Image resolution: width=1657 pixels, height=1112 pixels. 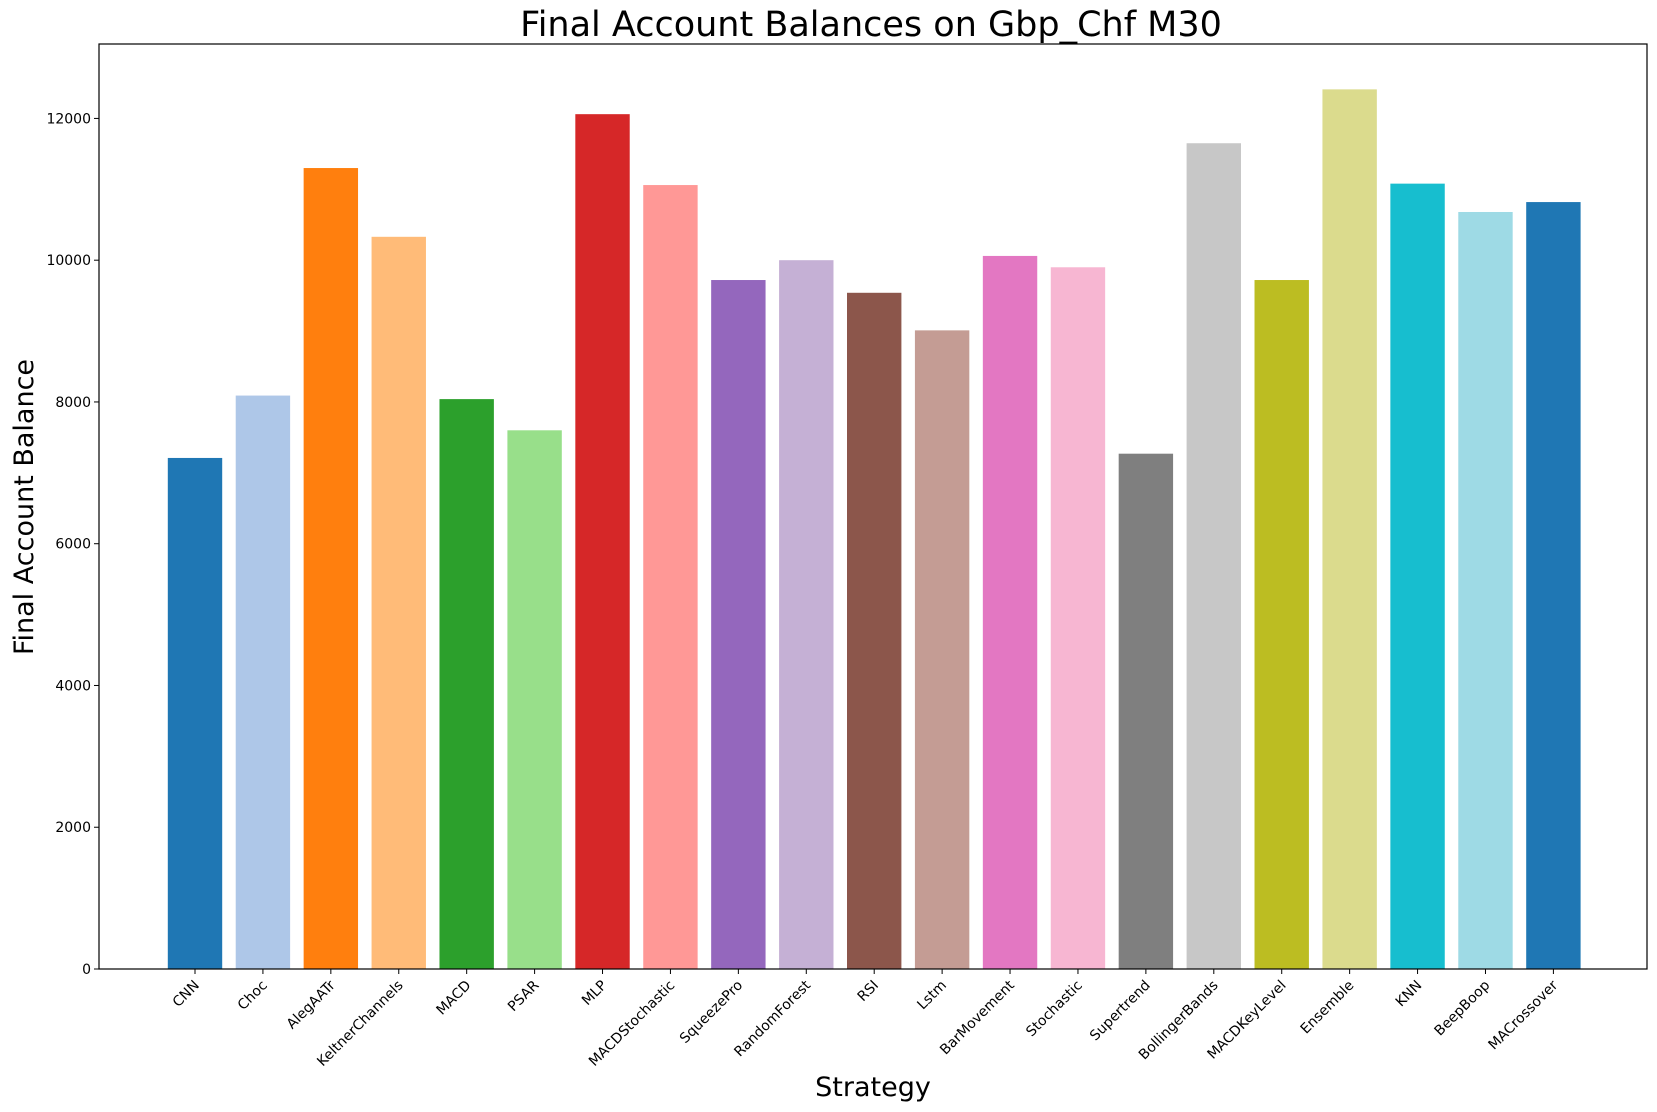 What do you see at coordinates (932, 996) in the screenshot?
I see `x-tick-label: Lstm` at bounding box center [932, 996].